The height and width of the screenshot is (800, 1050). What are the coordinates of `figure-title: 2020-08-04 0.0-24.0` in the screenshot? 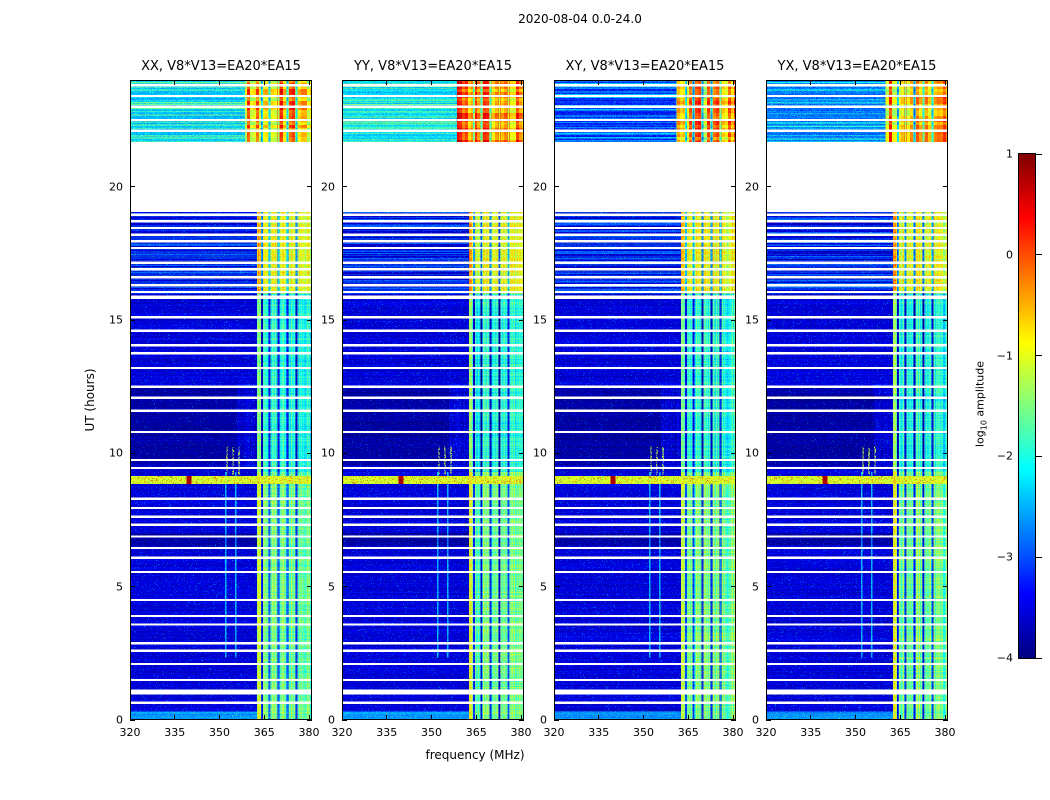 It's located at (580, 19).